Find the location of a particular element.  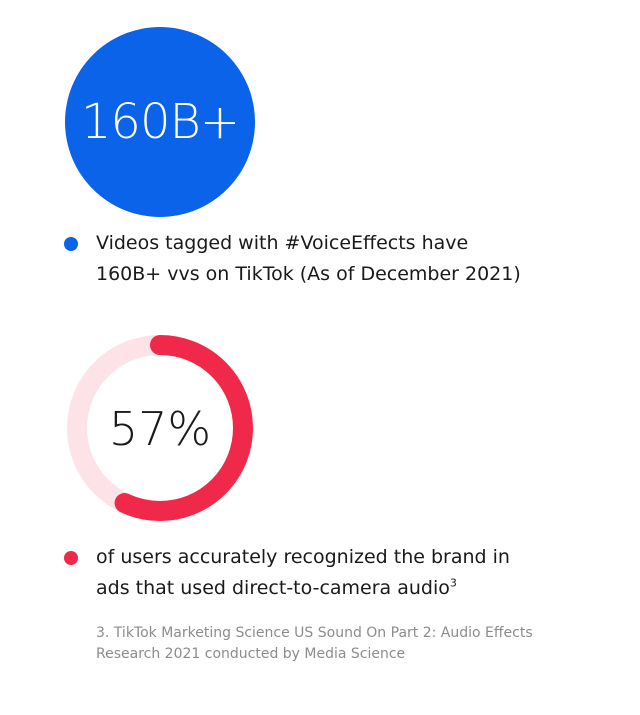

stat-160b-value: 160B+ is located at coordinates (160, 122).